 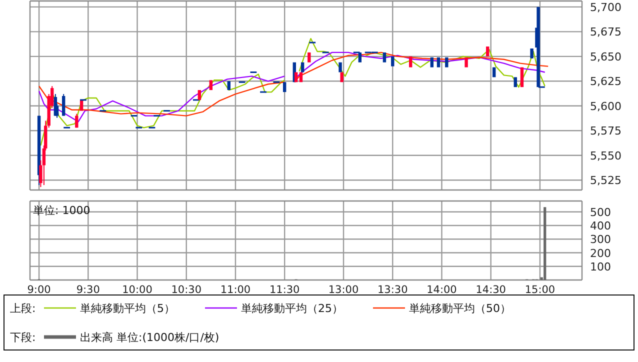 What do you see at coordinates (137, 290) in the screenshot?
I see `x-tick-label: 10:00` at bounding box center [137, 290].